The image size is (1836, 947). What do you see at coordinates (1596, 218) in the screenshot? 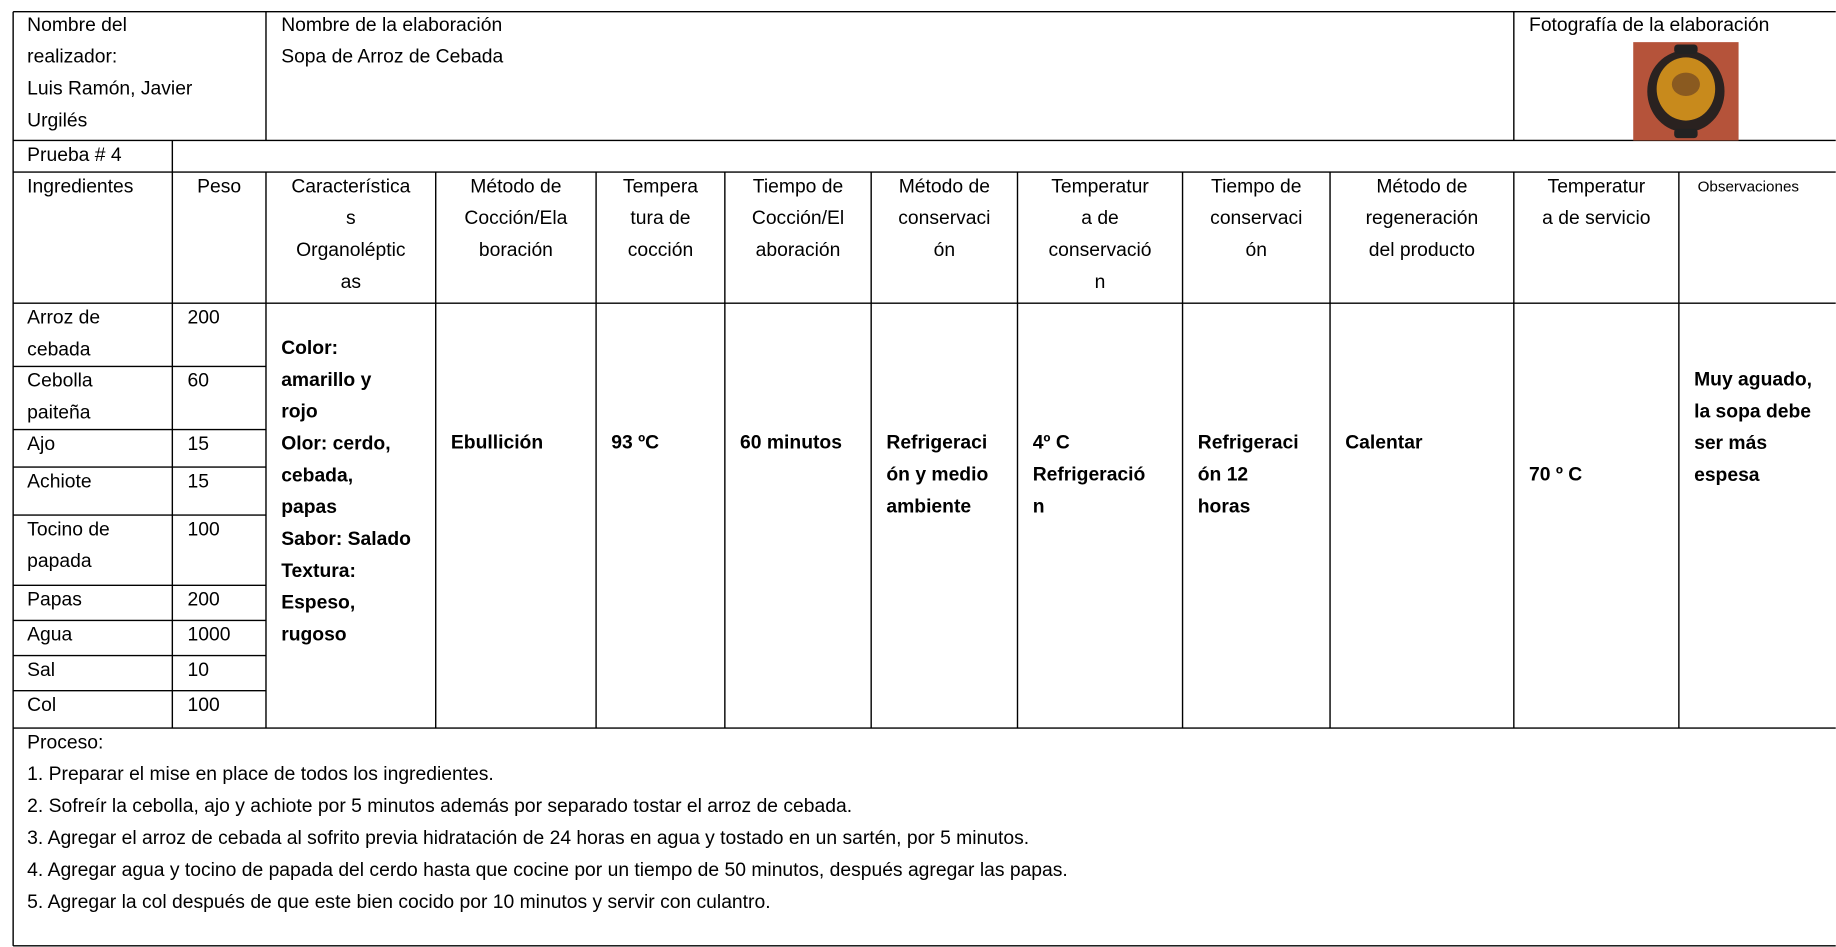
I see `column-header: a de servicio` at bounding box center [1596, 218].